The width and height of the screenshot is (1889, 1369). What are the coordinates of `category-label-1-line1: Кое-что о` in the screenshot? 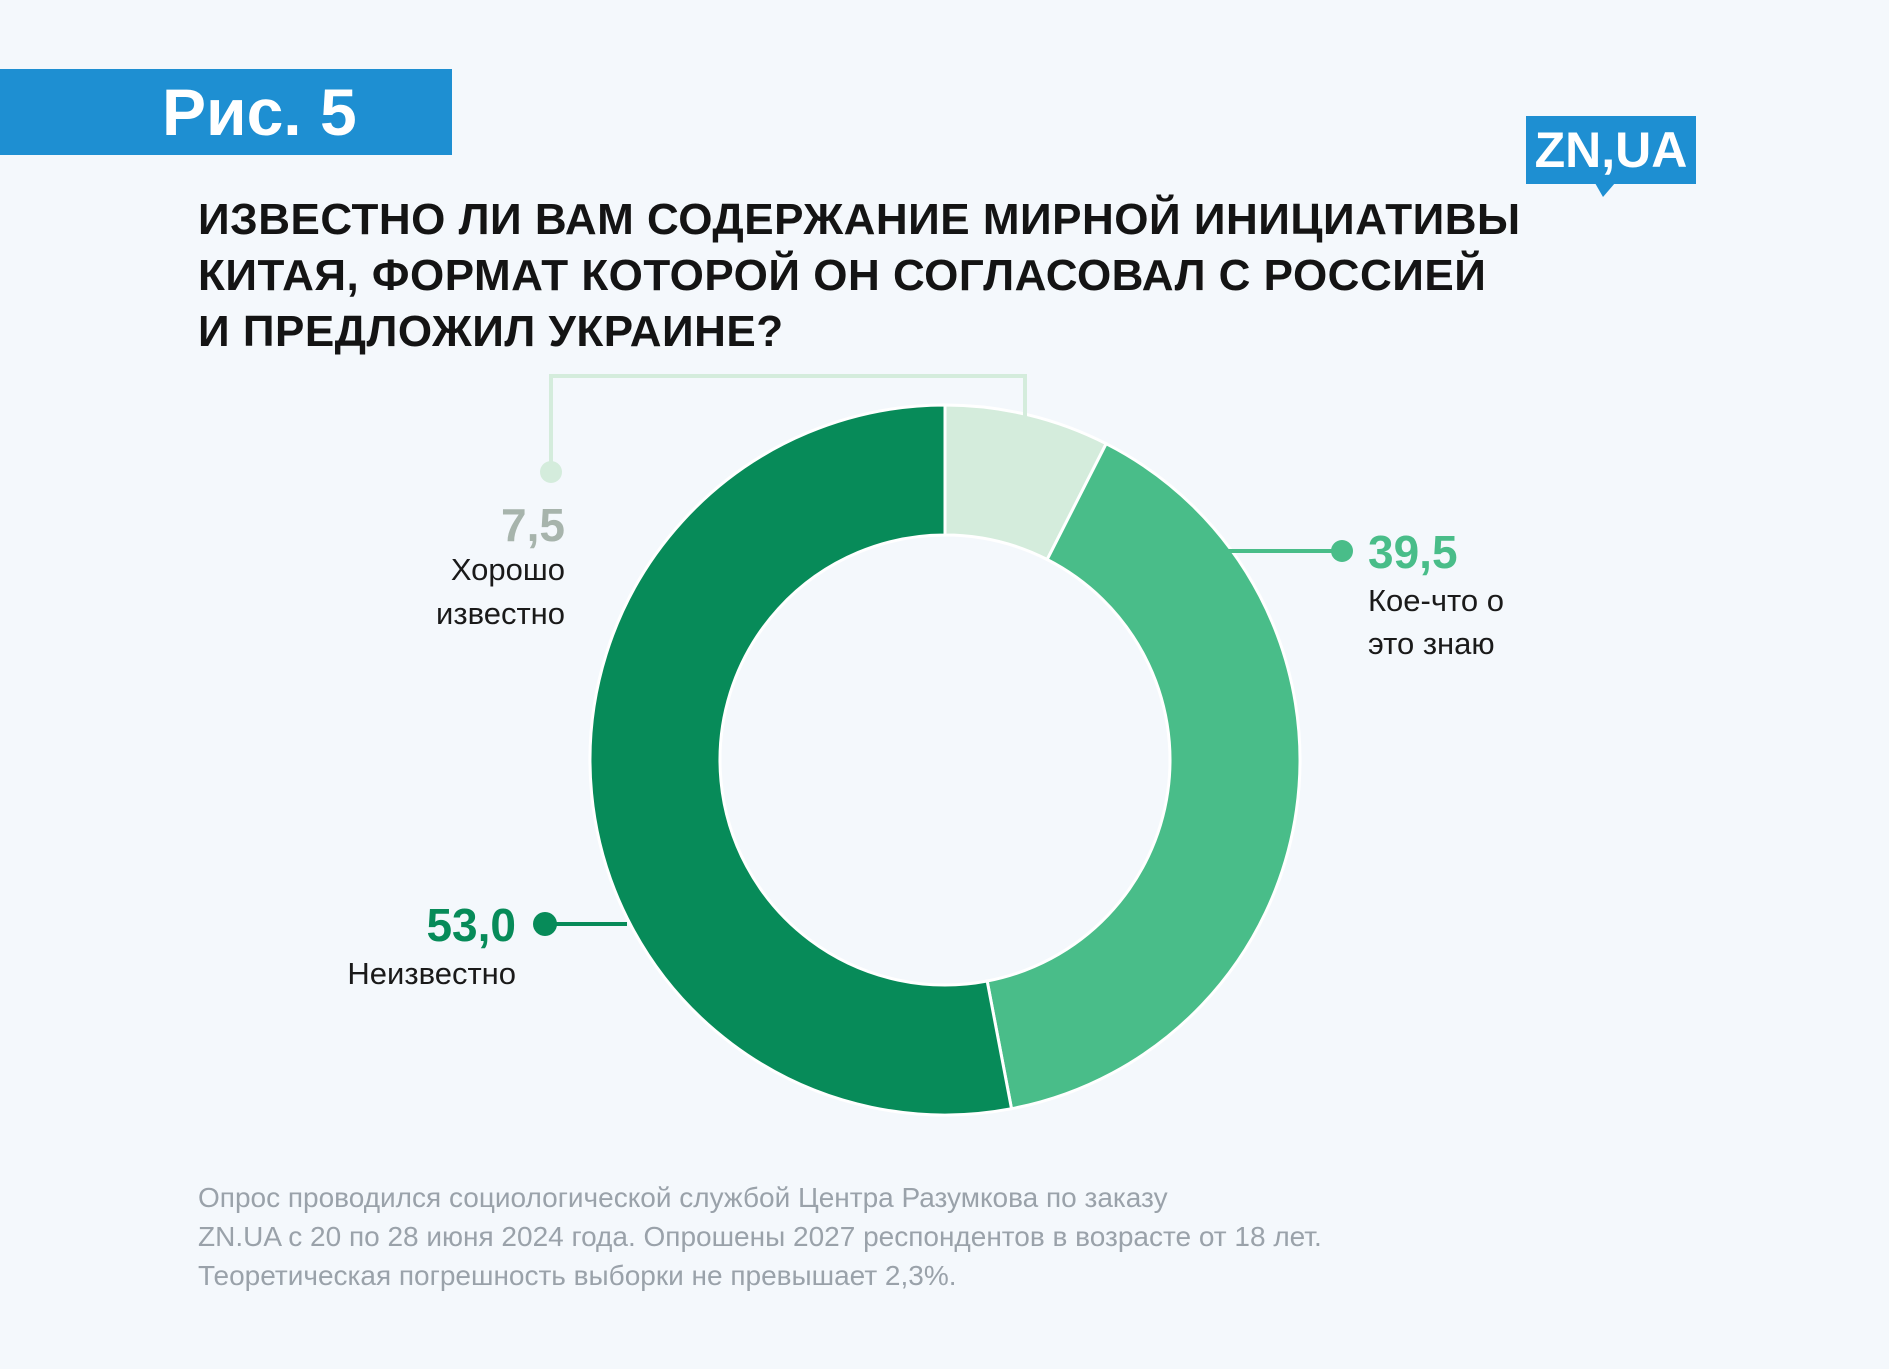 It's located at (1436, 600).